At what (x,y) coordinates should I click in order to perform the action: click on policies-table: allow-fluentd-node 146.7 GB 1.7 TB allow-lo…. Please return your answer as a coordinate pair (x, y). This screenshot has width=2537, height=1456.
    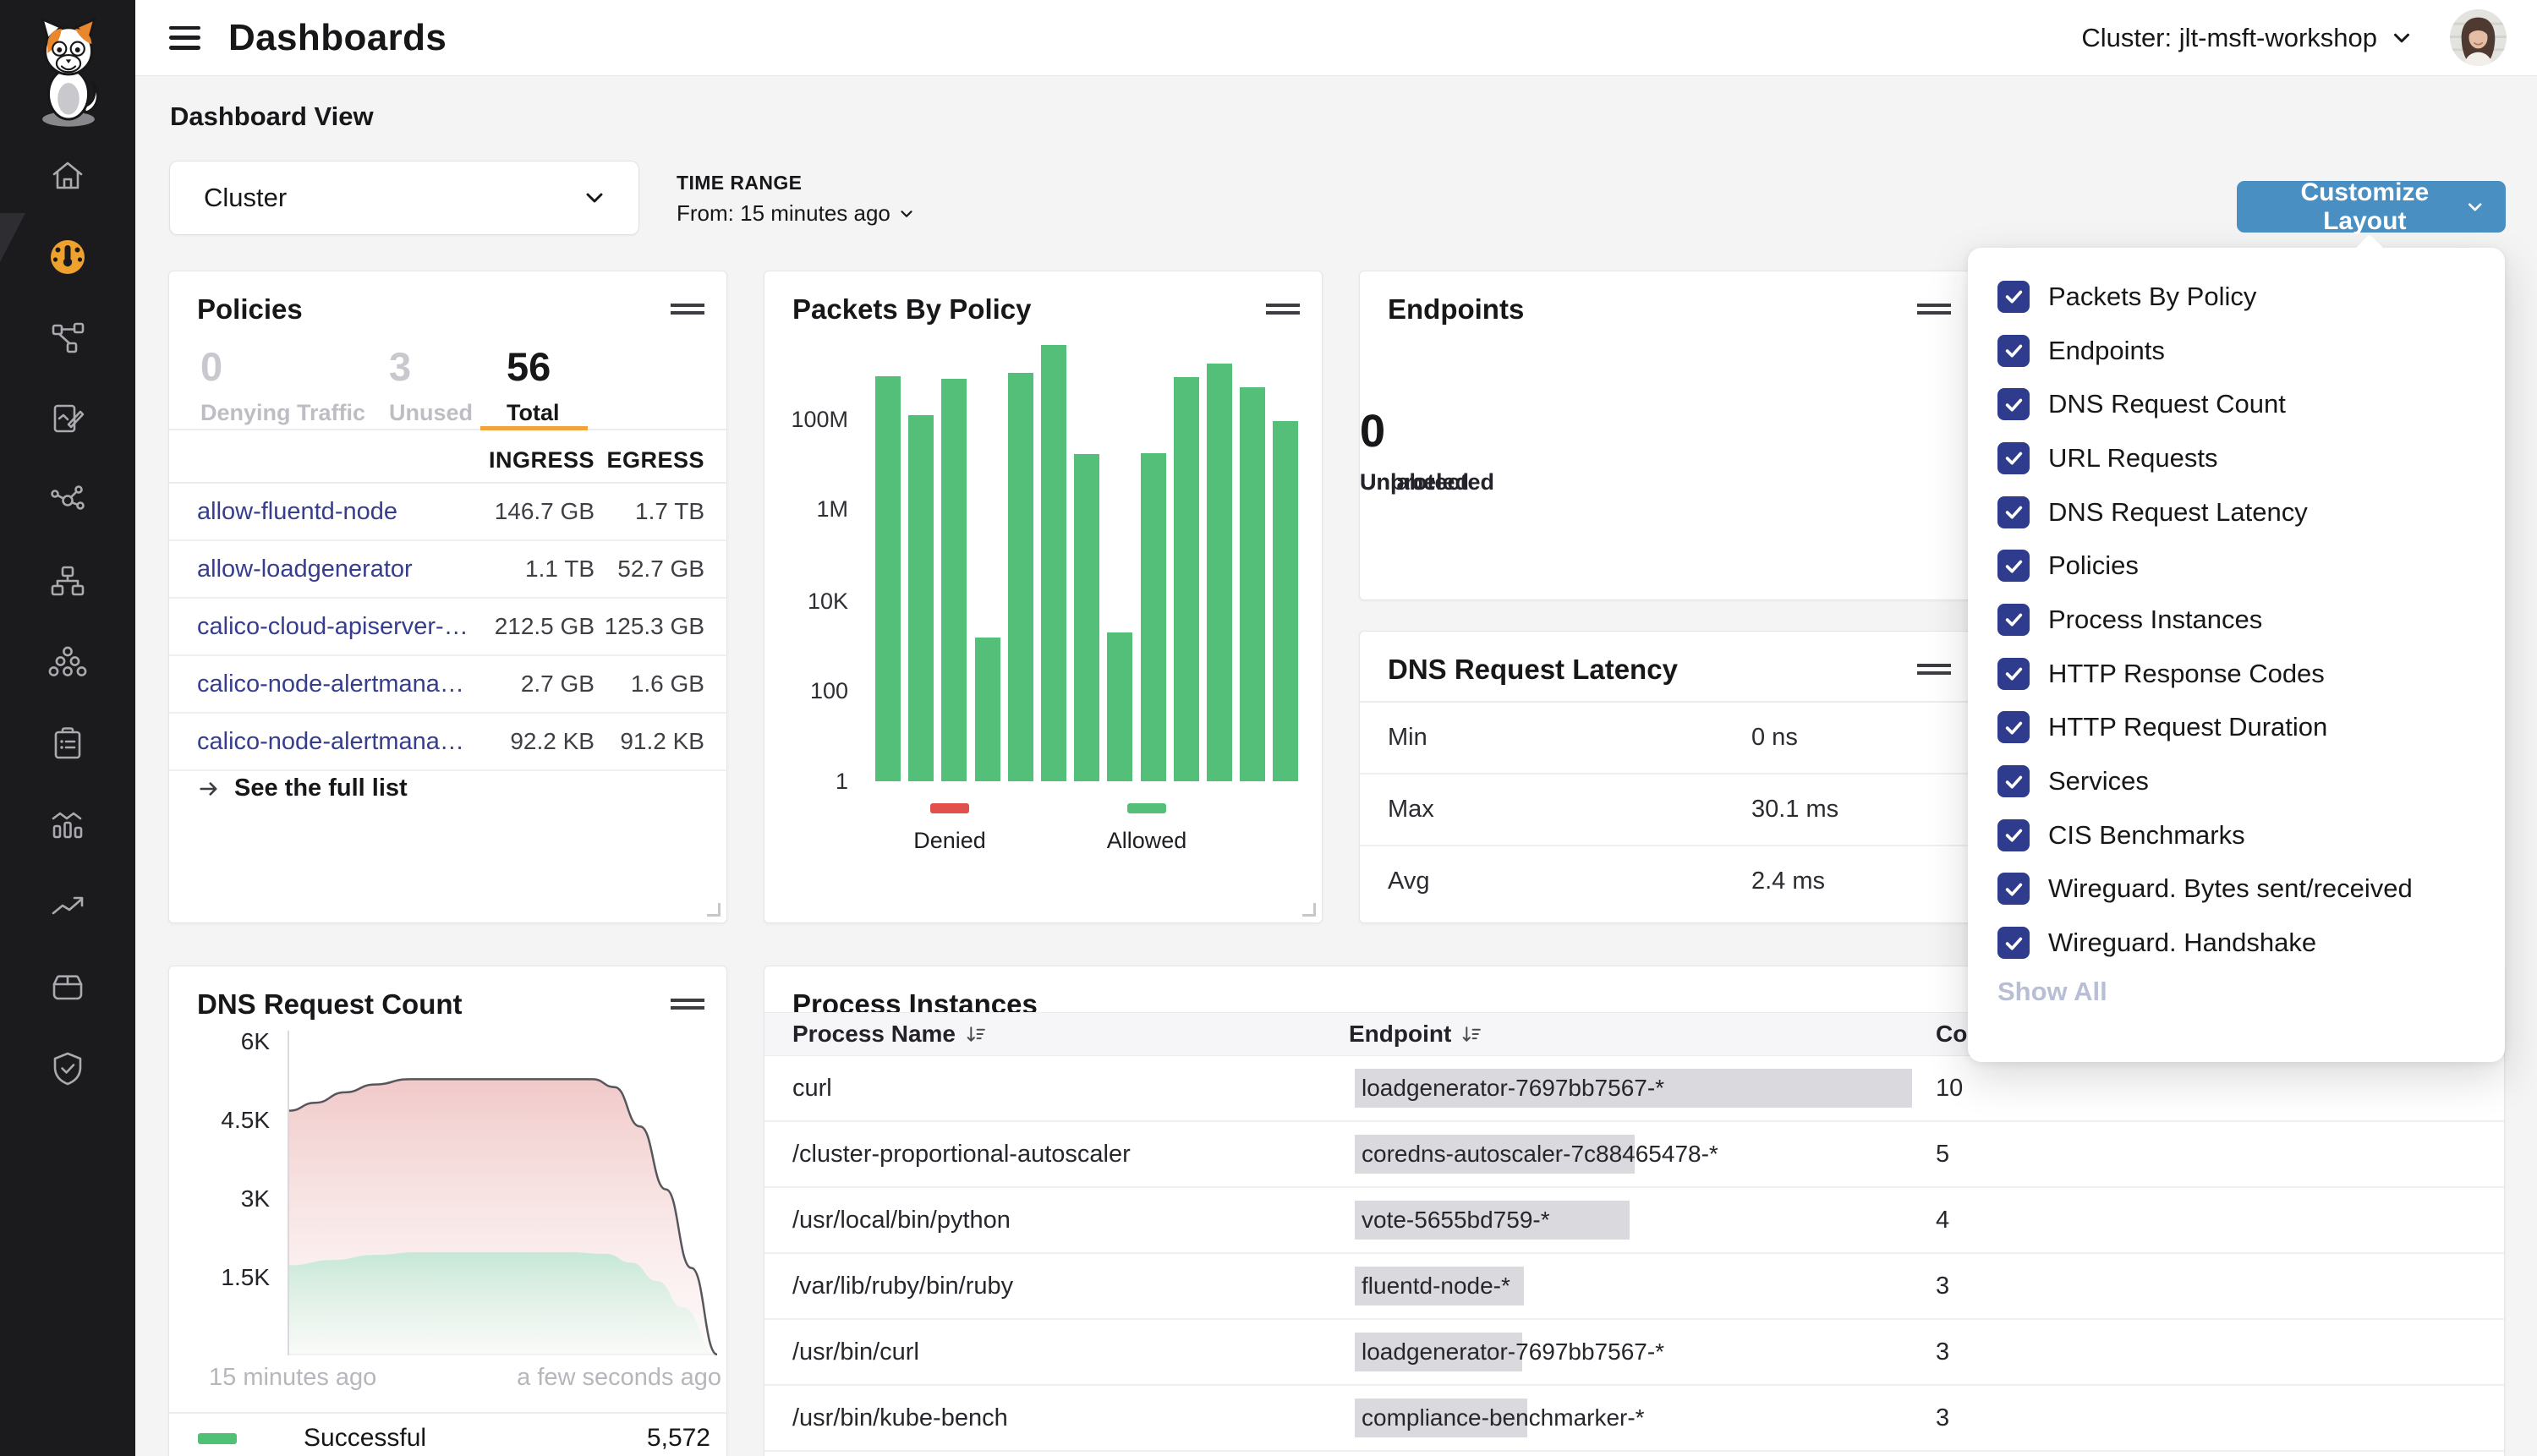
    Looking at the image, I should click on (447, 627).